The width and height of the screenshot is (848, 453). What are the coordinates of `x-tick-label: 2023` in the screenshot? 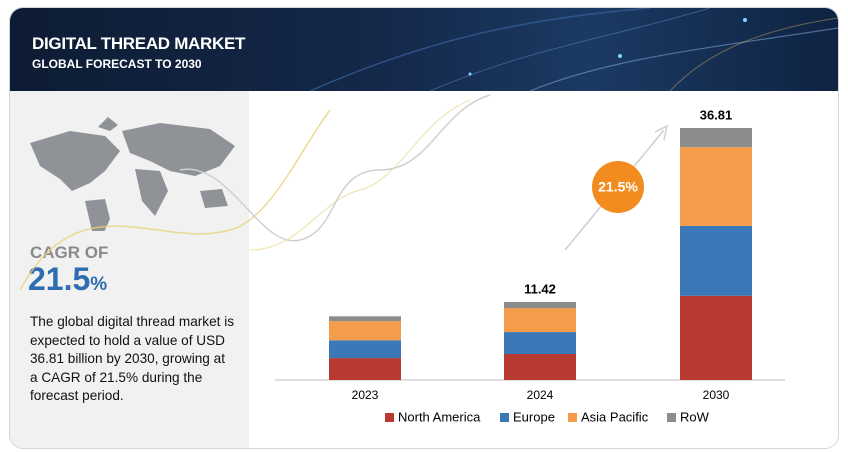 It's located at (365, 395).